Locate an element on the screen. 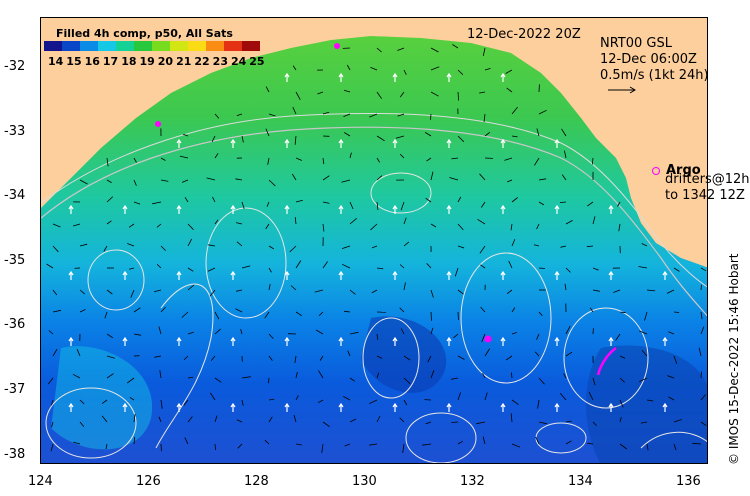 The image size is (750, 496). drifters-label: drifters@12h is located at coordinates (707, 179).